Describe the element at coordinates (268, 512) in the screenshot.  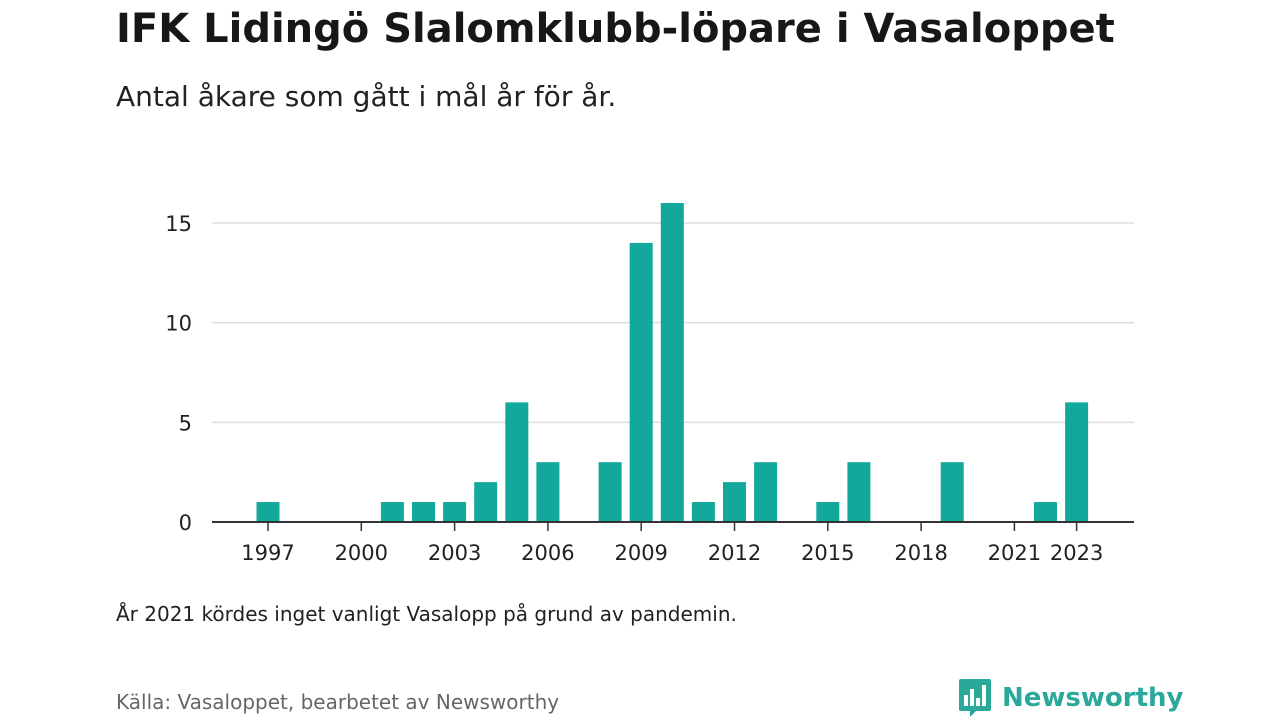
I see `bar-1997` at that location.